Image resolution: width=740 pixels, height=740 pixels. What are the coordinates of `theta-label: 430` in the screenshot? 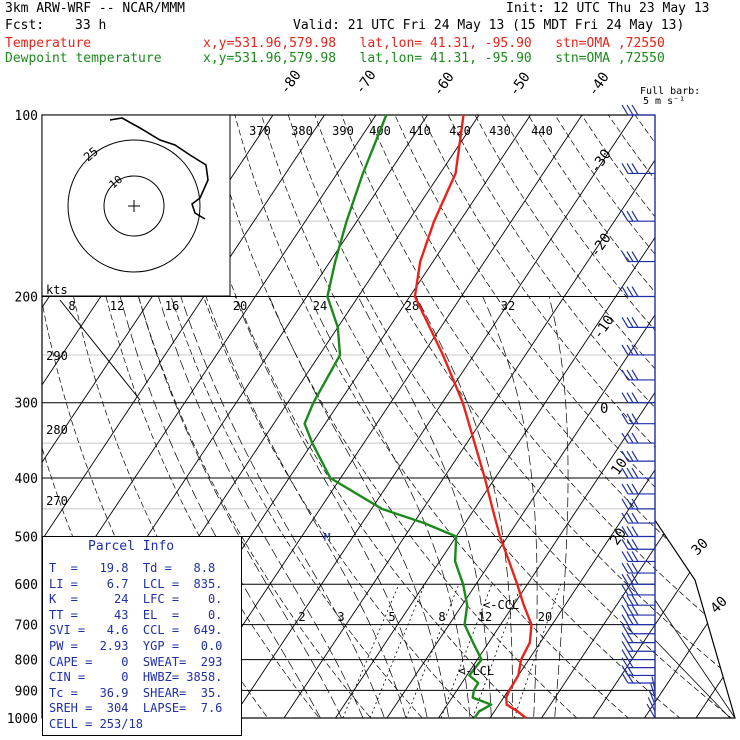 It's located at (500, 131).